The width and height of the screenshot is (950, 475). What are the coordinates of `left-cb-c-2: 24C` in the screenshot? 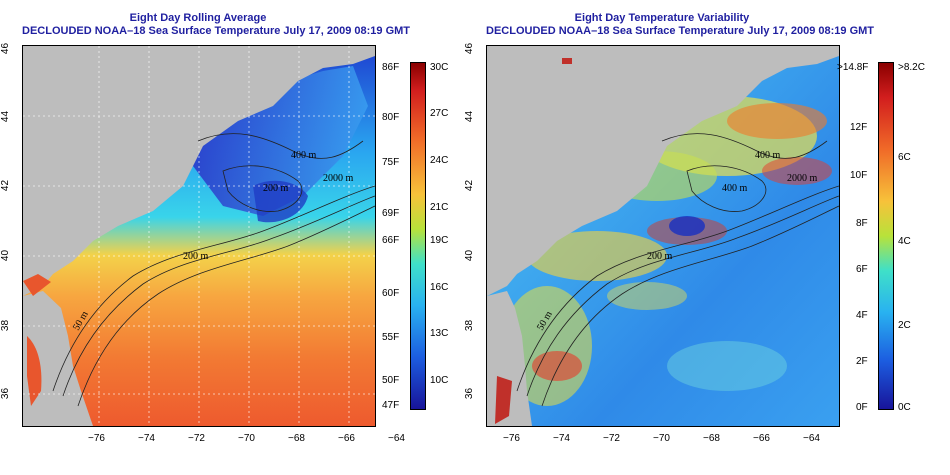 It's located at (439, 160).